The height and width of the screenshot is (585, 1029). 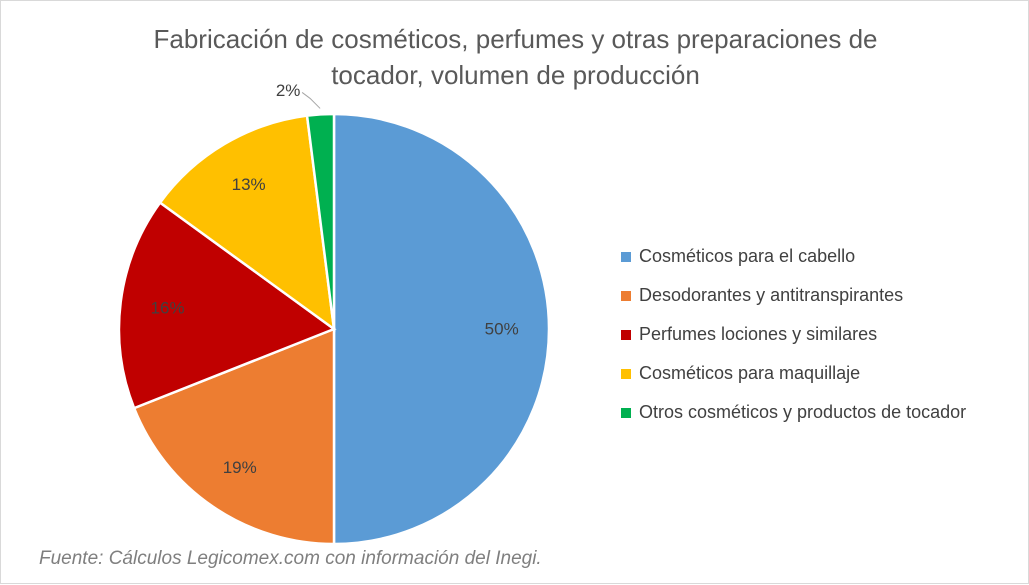 I want to click on legend-item-5: Otros cosméticos y productos de tocador, so click(x=793, y=412).